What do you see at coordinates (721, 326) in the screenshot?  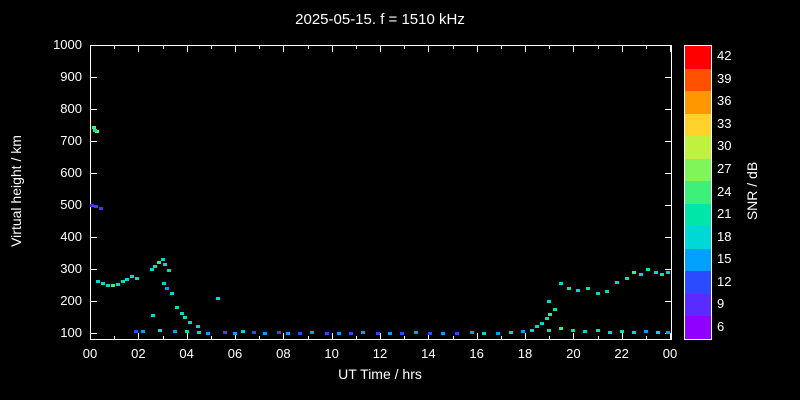 I see `colorbar-tick-label: 6` at bounding box center [721, 326].